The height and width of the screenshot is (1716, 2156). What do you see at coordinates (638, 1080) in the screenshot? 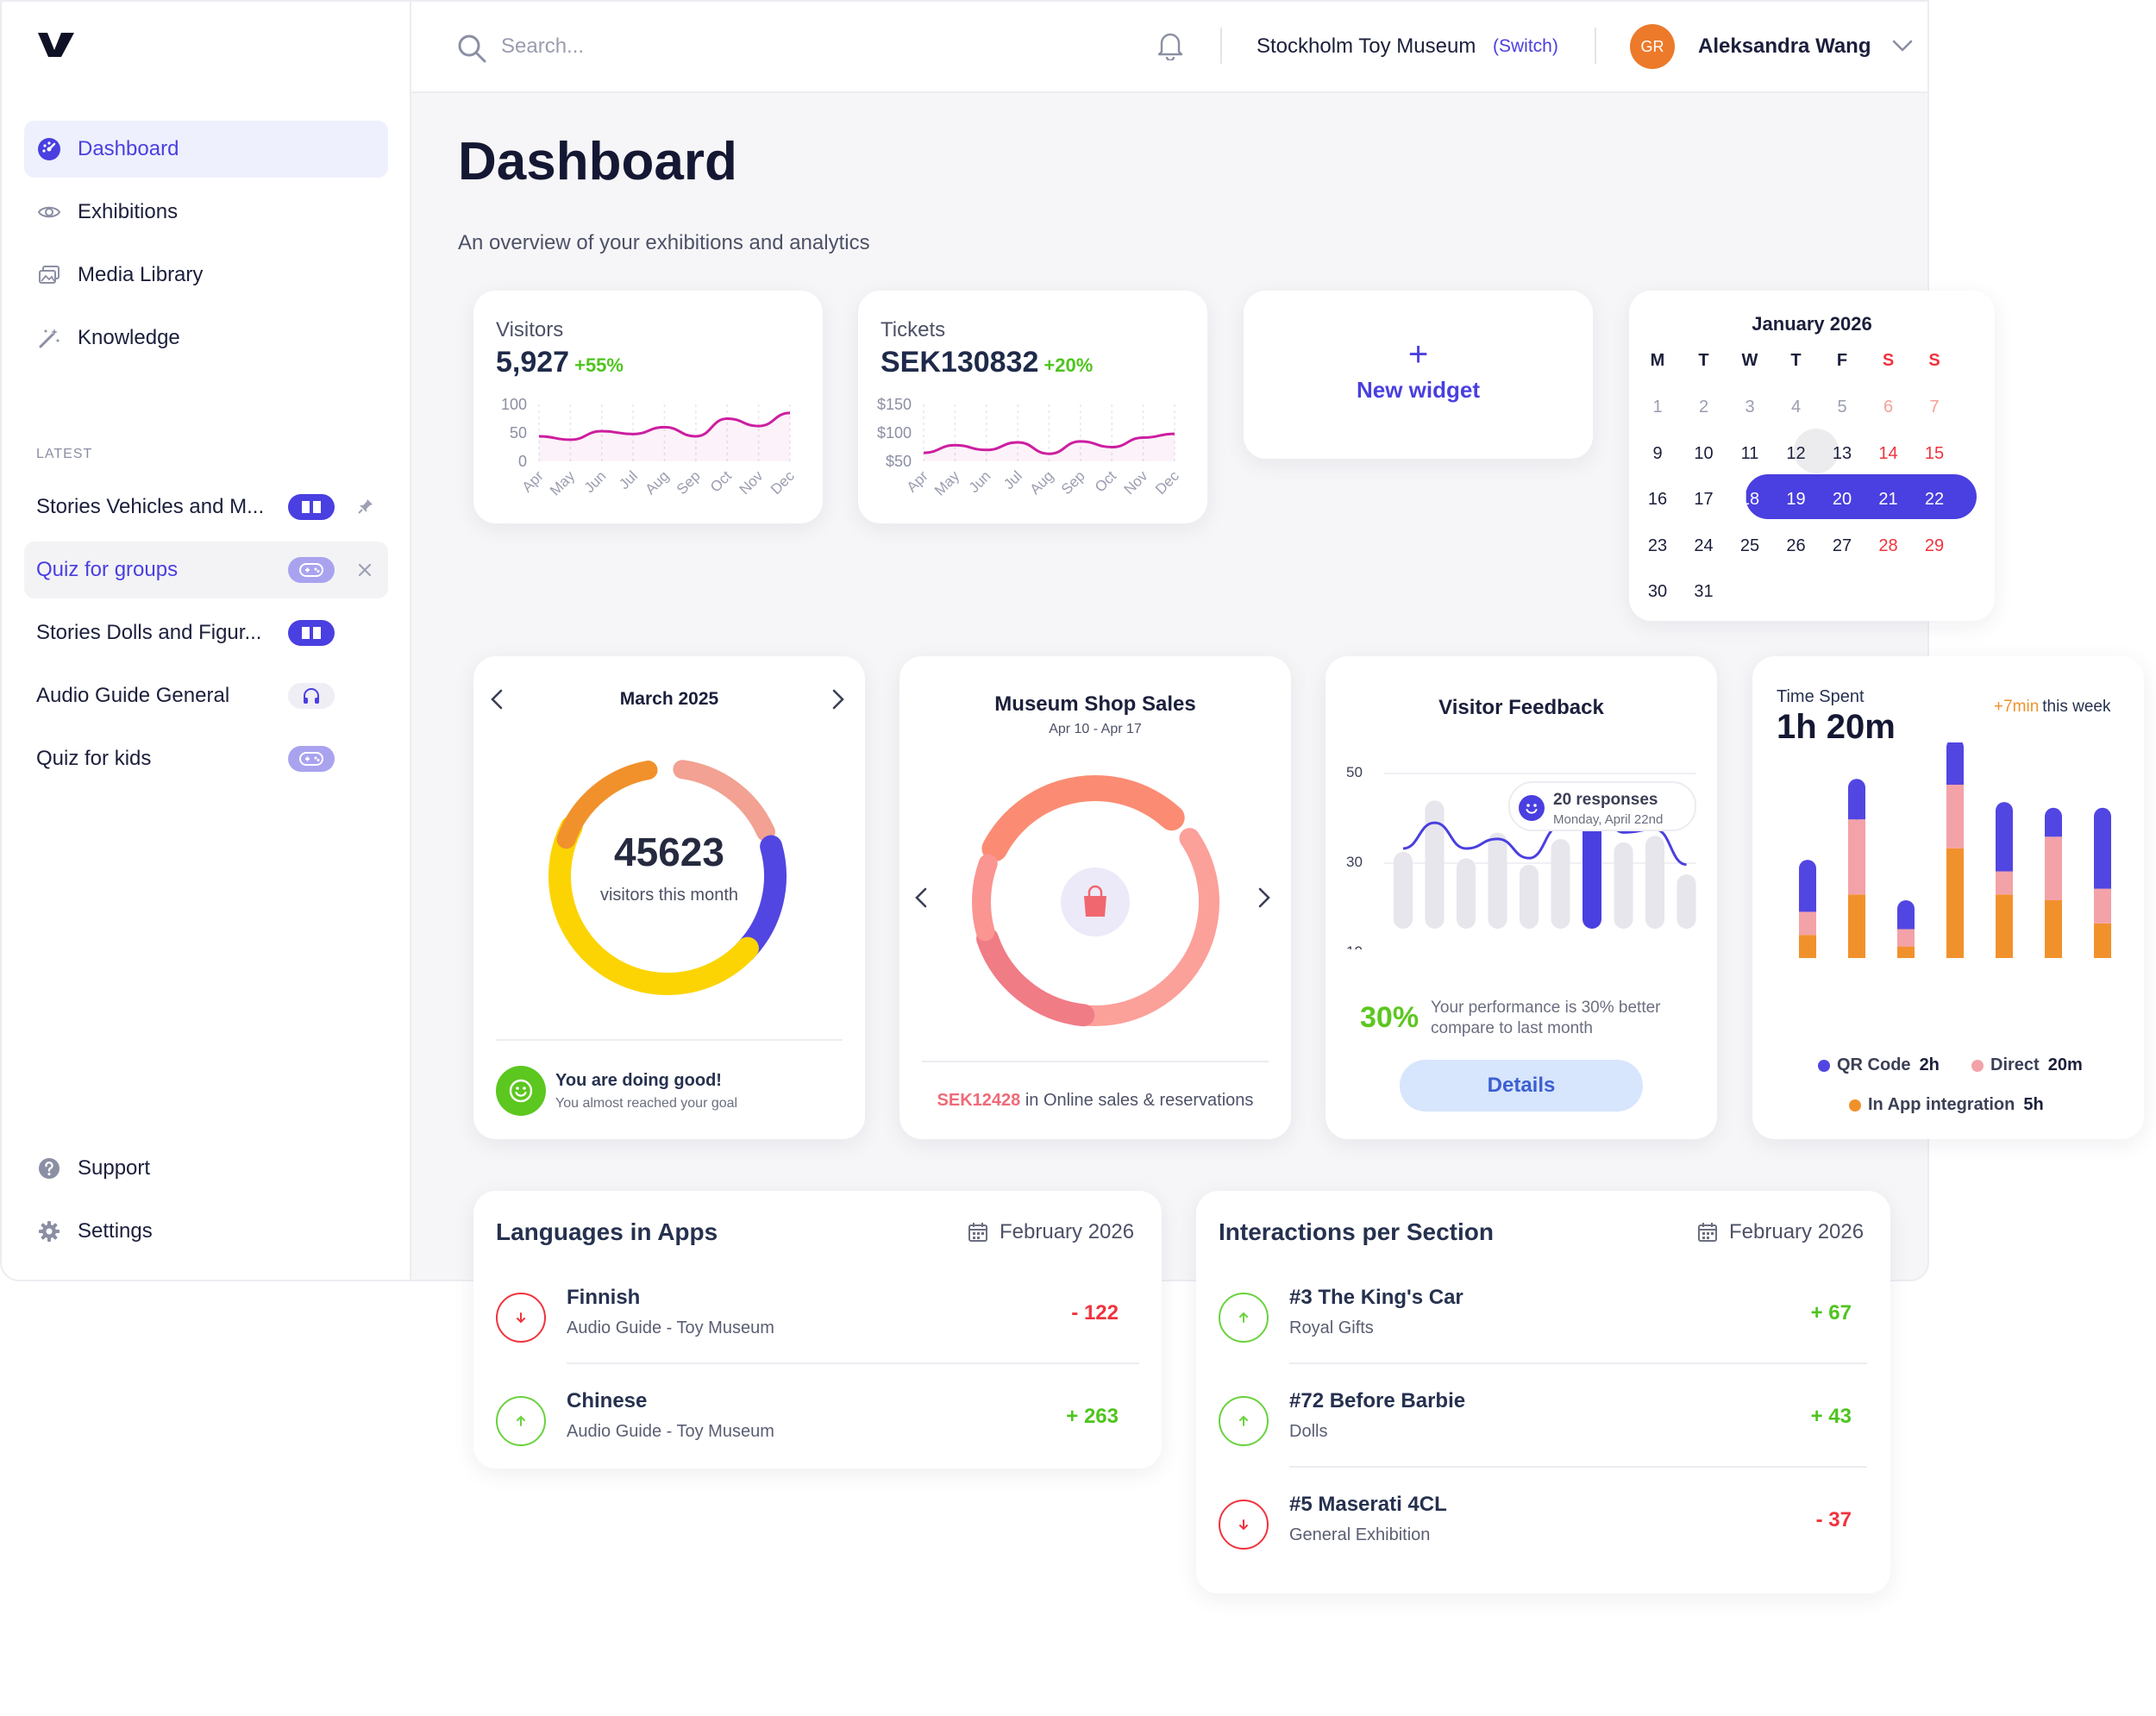
I see `goal-title: You are doing good!` at bounding box center [638, 1080].